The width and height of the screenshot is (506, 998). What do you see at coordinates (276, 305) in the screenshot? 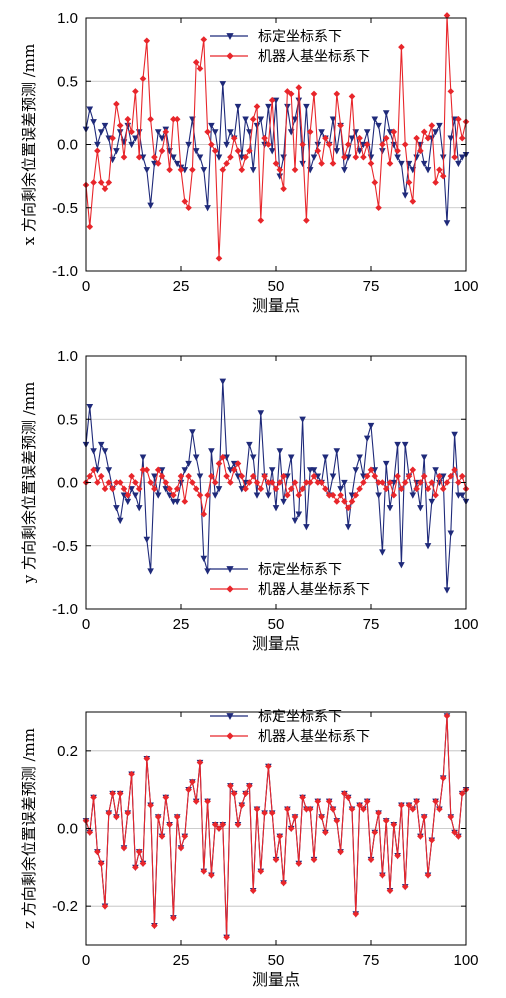
I see `x-axis-label: 测量点` at bounding box center [276, 305].